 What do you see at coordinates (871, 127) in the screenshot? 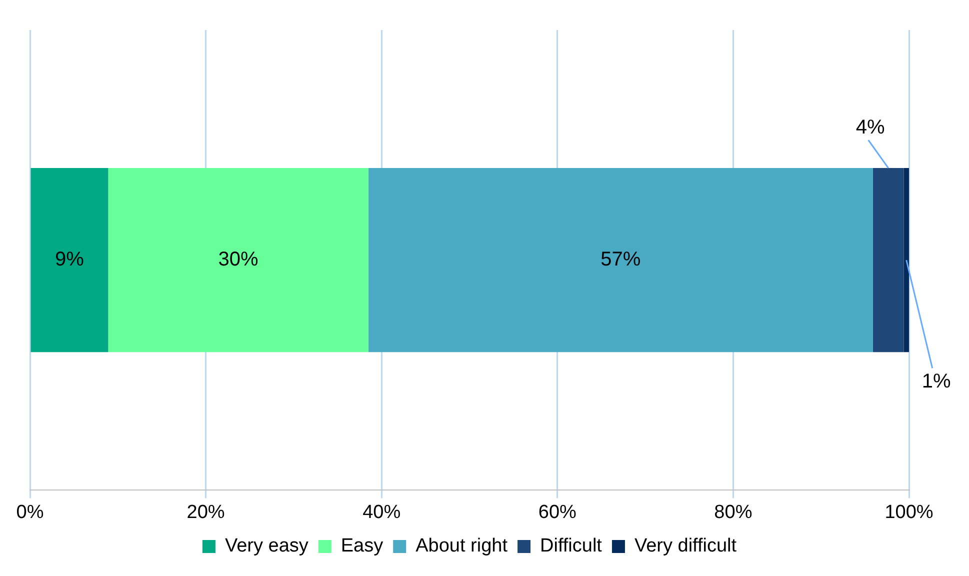
I see `data-label: 4%` at bounding box center [871, 127].